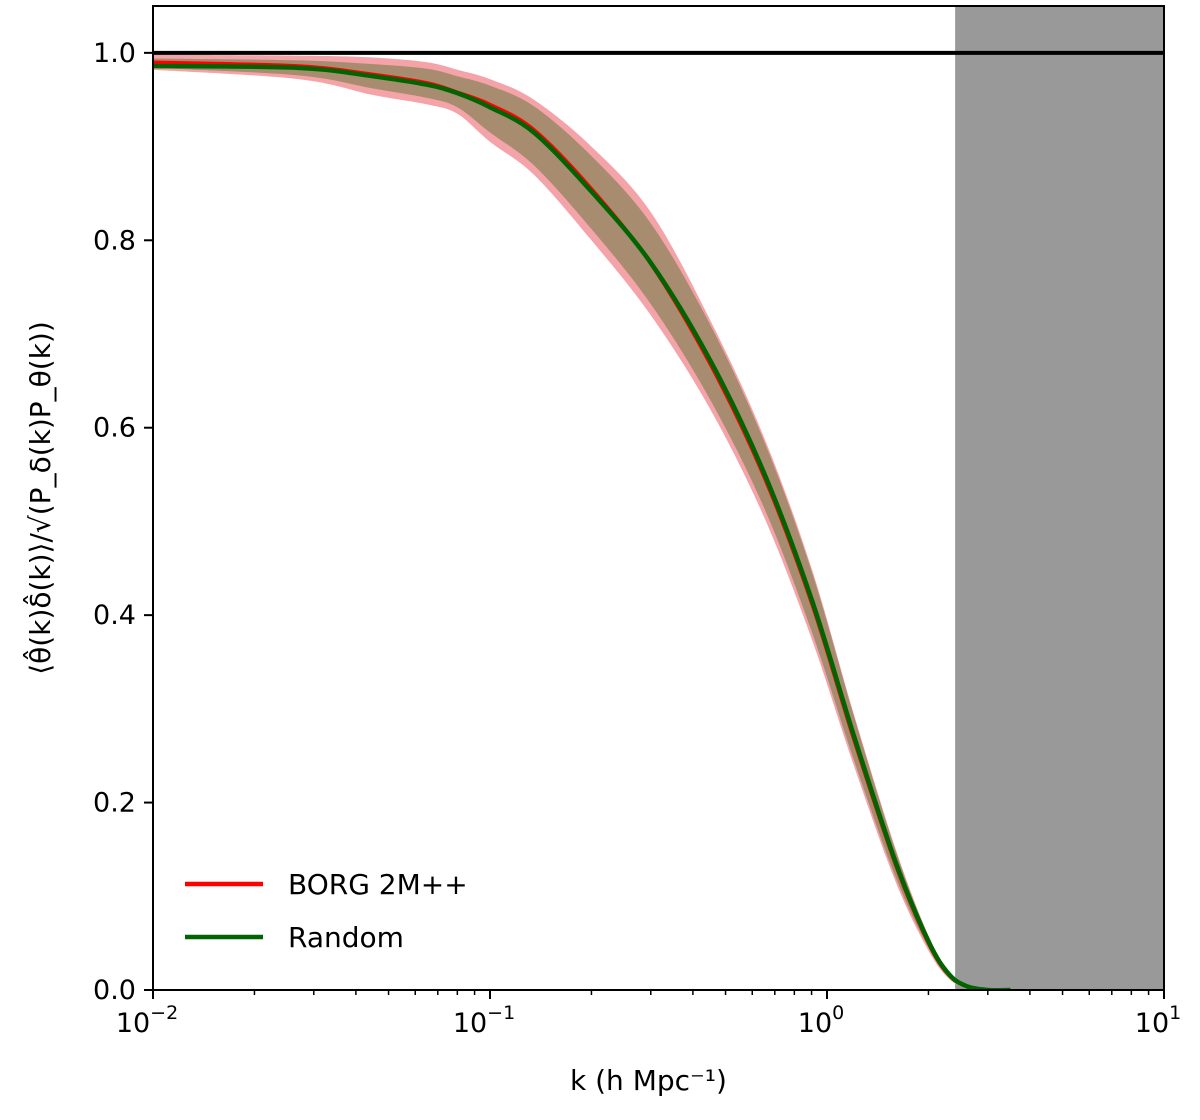 The image size is (1200, 1120). What do you see at coordinates (648, 1080) in the screenshot?
I see `x-axis-label: k (h Mpc⁻¹)` at bounding box center [648, 1080].